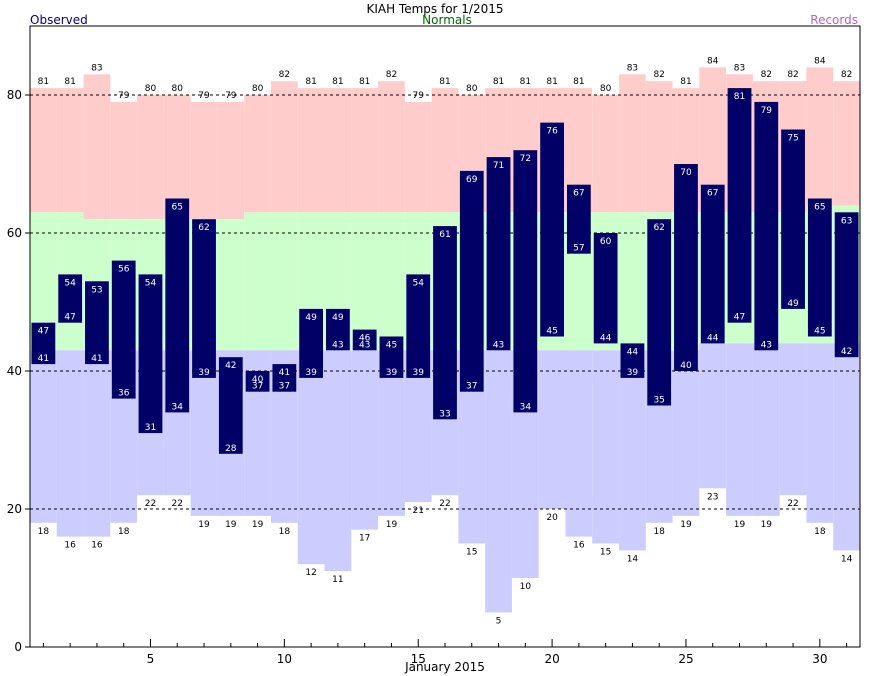 This screenshot has height=676, width=870. Describe the element at coordinates (444, 235) in the screenshot. I see `observed-high-label: 61` at that location.